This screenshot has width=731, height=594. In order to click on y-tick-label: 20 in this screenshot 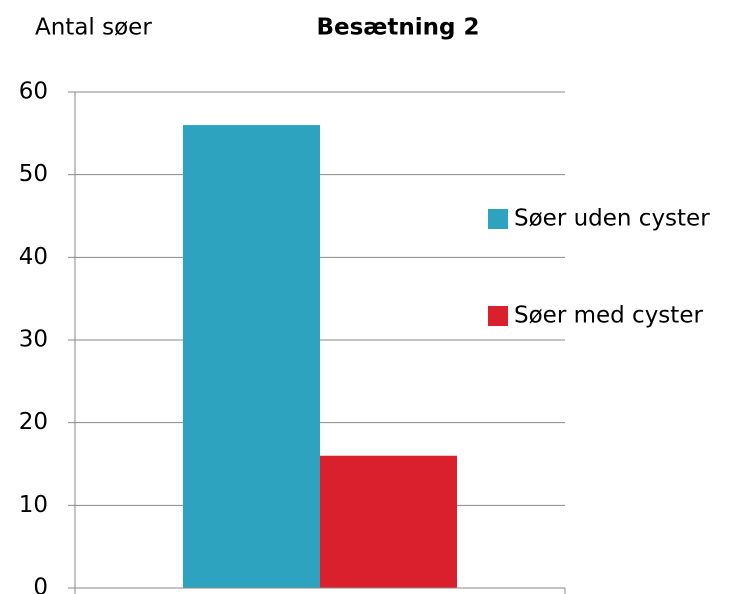, I will do `click(33, 422)`.